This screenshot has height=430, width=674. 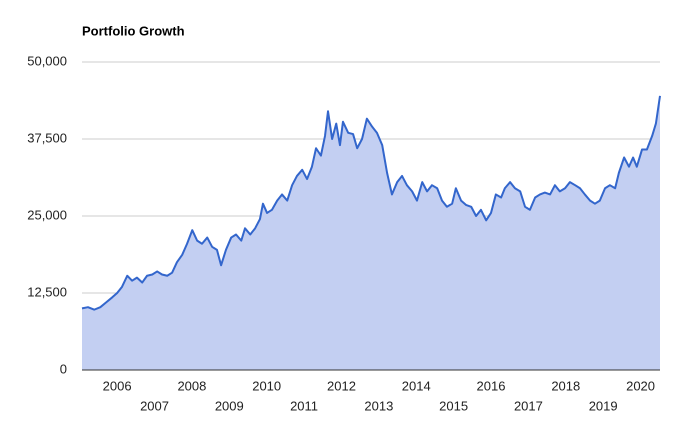 I want to click on x-tick-label: 2016, so click(x=491, y=385).